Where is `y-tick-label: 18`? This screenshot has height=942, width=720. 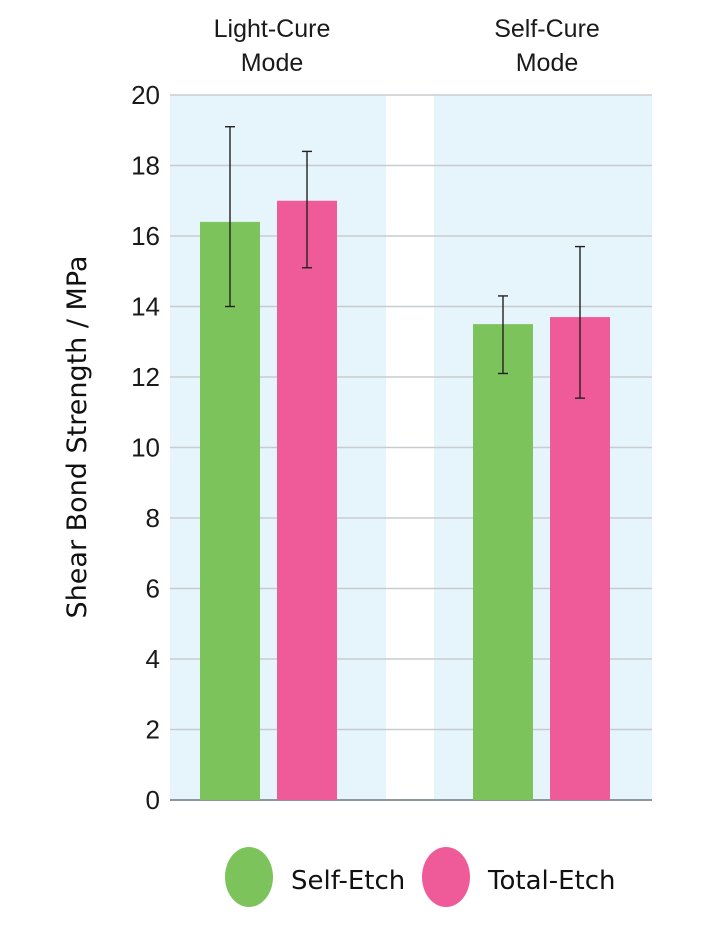 y-tick-label: 18 is located at coordinates (145, 166).